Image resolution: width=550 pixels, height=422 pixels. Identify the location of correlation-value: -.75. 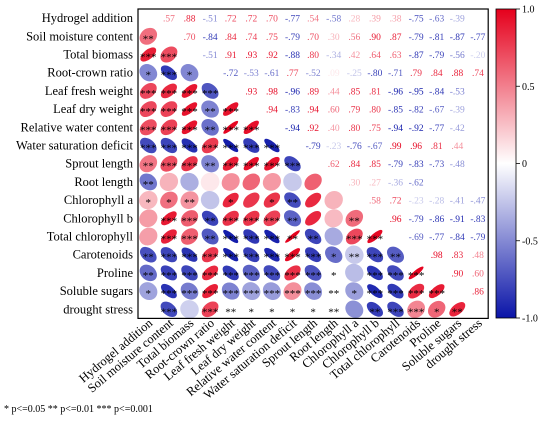
(416, 20).